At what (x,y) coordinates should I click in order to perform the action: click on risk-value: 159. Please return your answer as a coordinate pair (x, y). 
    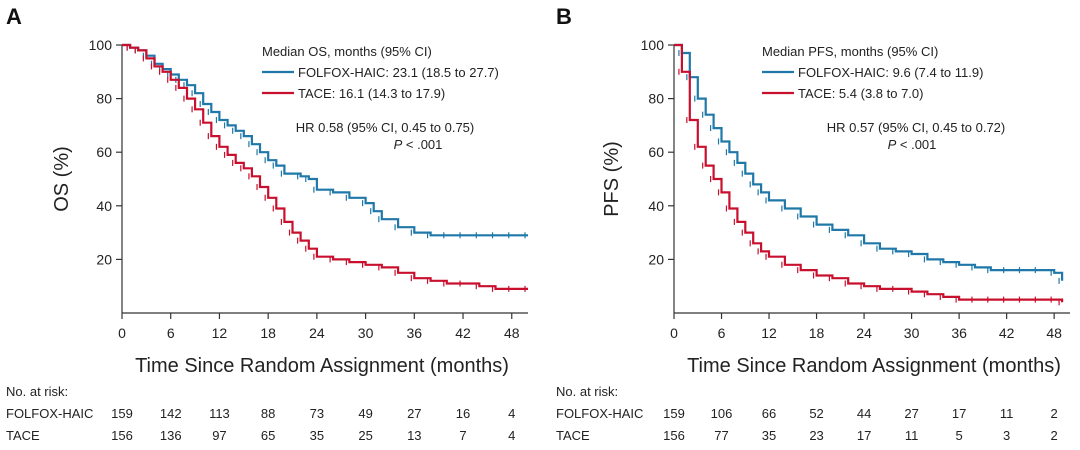
    Looking at the image, I should click on (674, 413).